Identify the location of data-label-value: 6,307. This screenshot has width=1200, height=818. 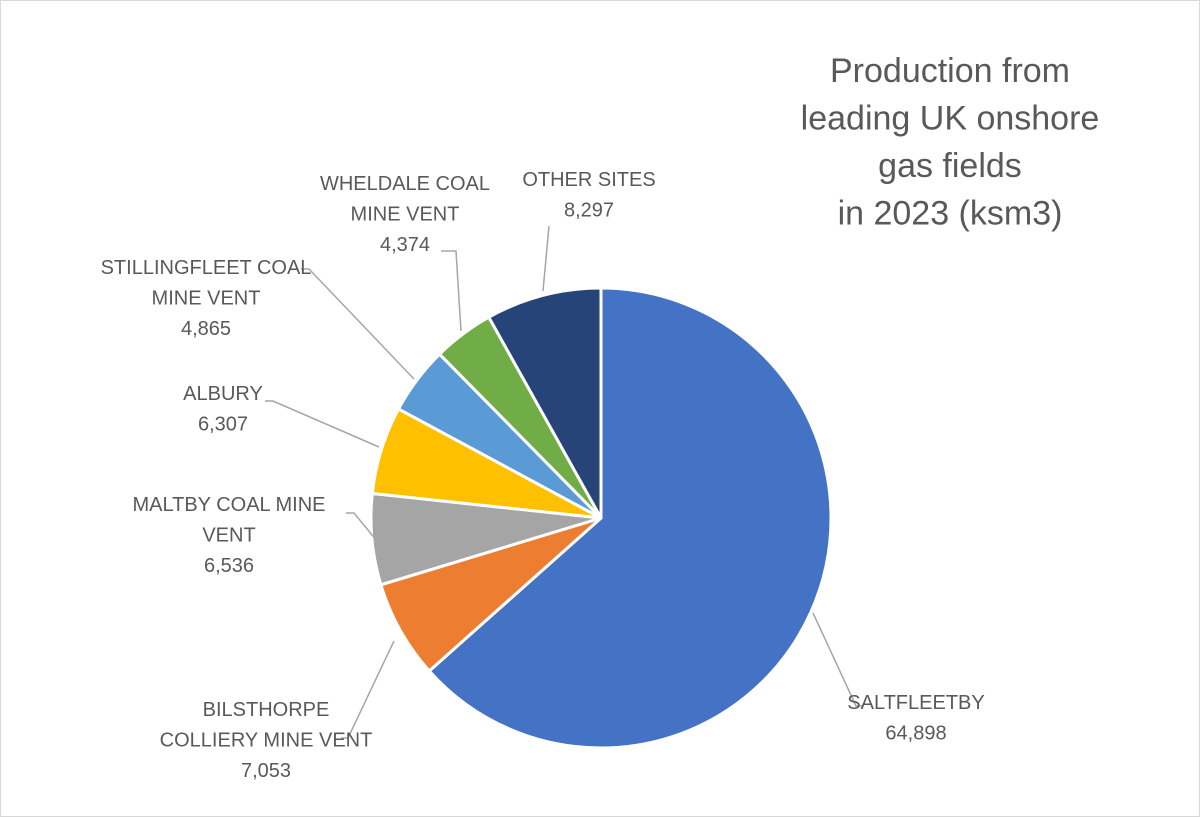
(223, 425).